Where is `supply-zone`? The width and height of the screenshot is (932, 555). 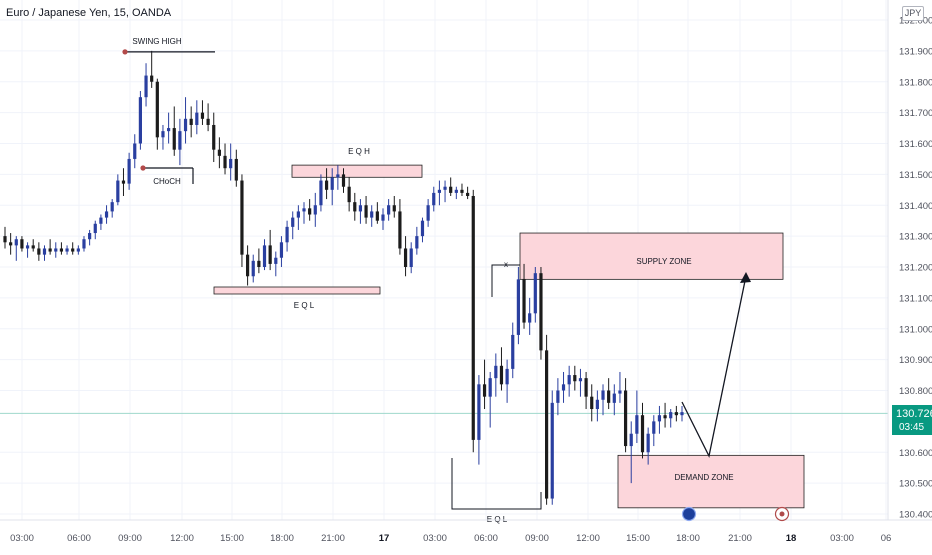
supply-zone is located at coordinates (651, 256).